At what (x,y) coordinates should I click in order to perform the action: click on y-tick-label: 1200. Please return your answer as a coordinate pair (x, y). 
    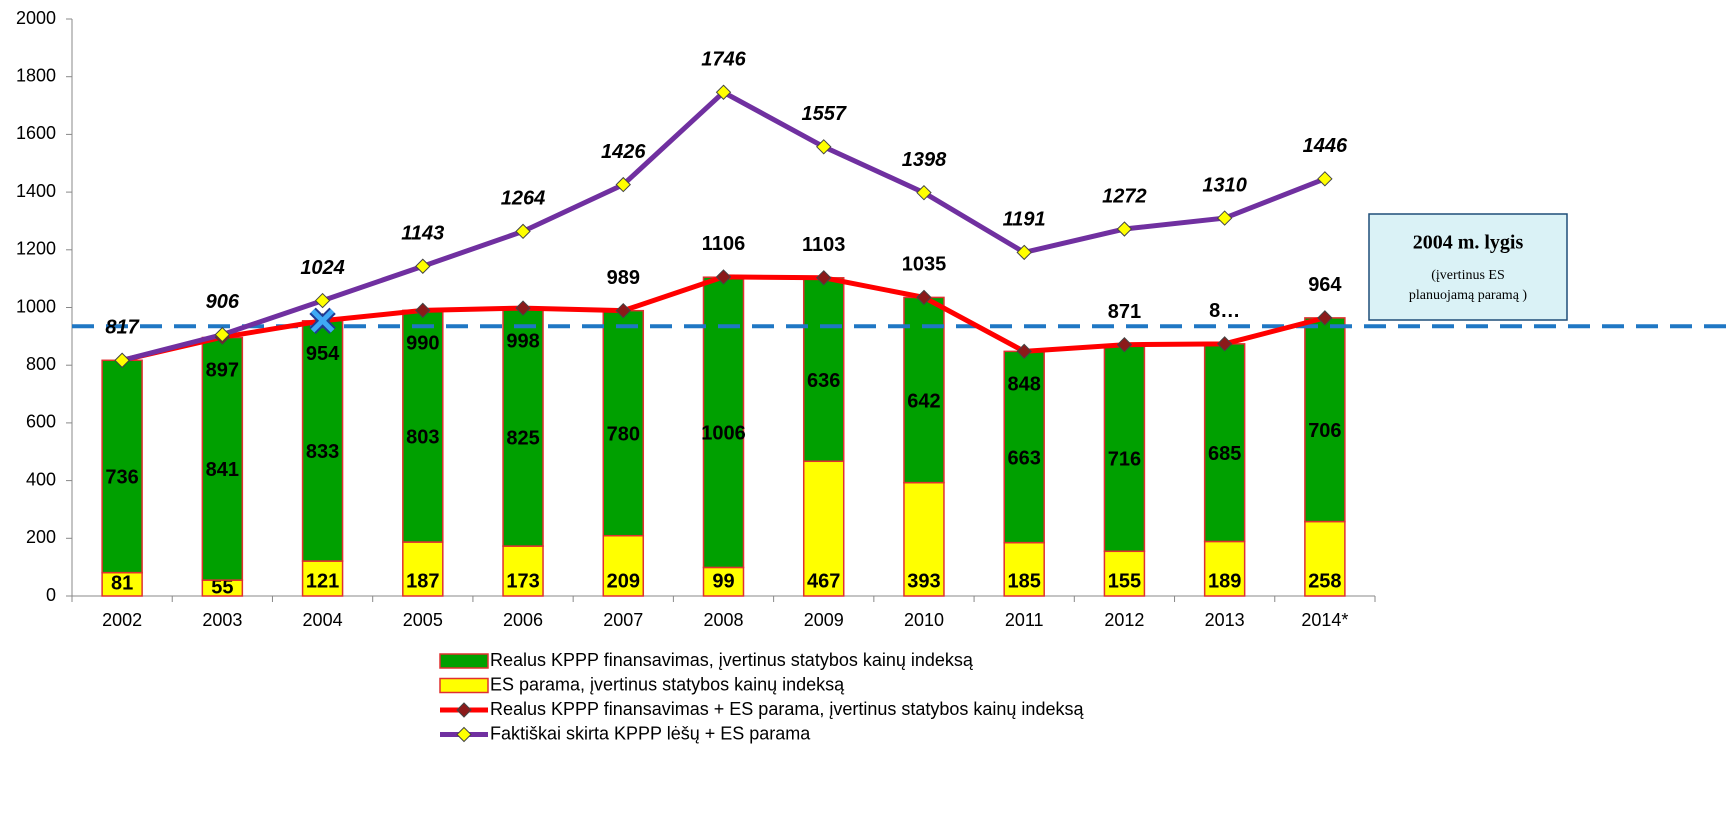
    Looking at the image, I should click on (36, 249).